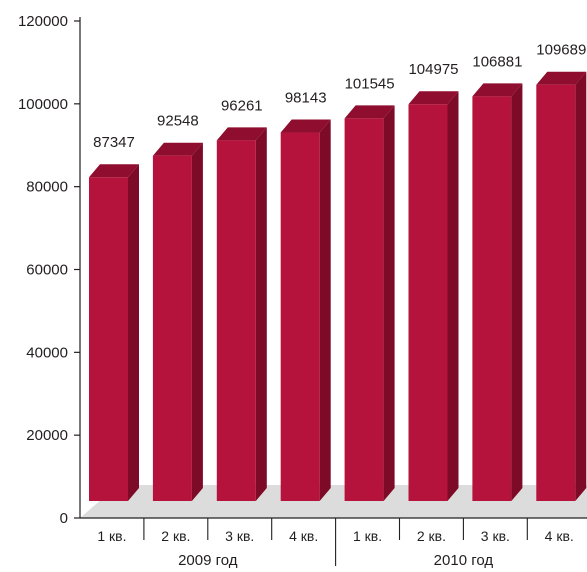 The height and width of the screenshot is (572, 587). What do you see at coordinates (242, 105) in the screenshot?
I see `bar-value-label: 96261` at bounding box center [242, 105].